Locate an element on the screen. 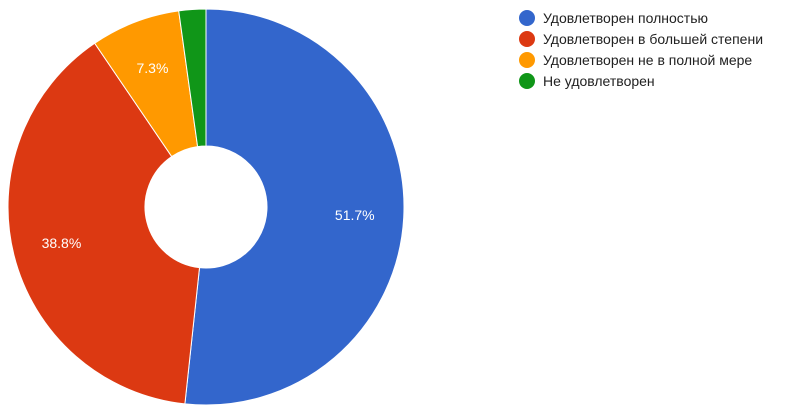  slice-label-3: 7.3% is located at coordinates (152, 68).